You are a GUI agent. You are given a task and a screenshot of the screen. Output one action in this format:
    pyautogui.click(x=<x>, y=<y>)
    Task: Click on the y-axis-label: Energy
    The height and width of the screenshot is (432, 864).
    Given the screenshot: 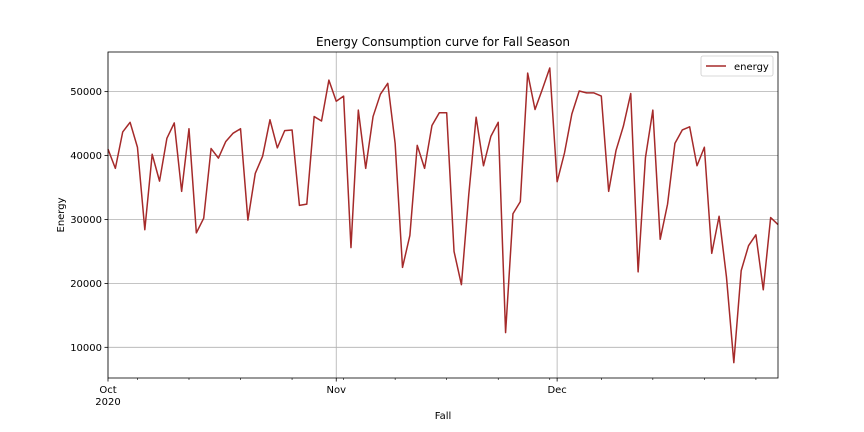 What is the action you would take?
    pyautogui.click(x=61, y=214)
    